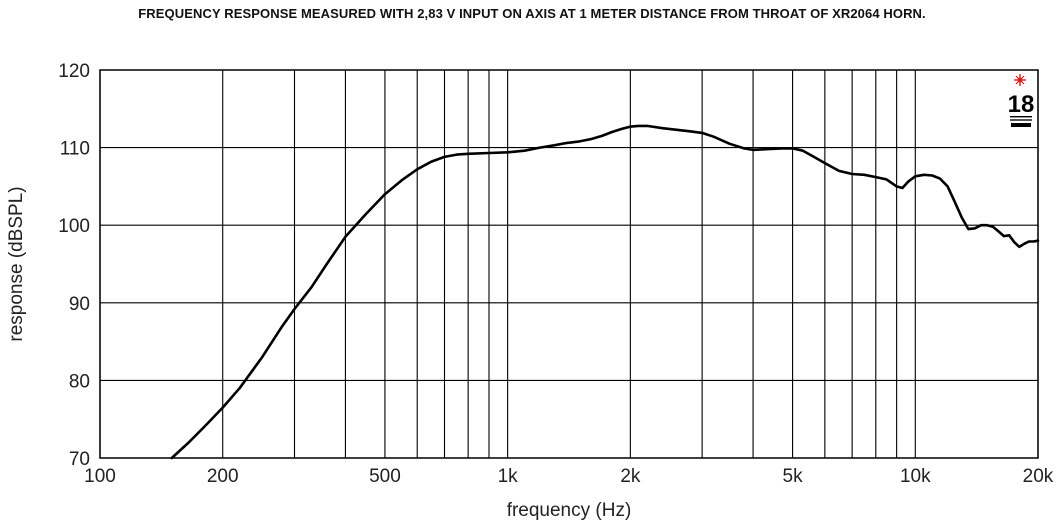 Image resolution: width=1064 pixels, height=528 pixels. Describe the element at coordinates (508, 476) in the screenshot. I see `x-tick-label: 1k` at that location.